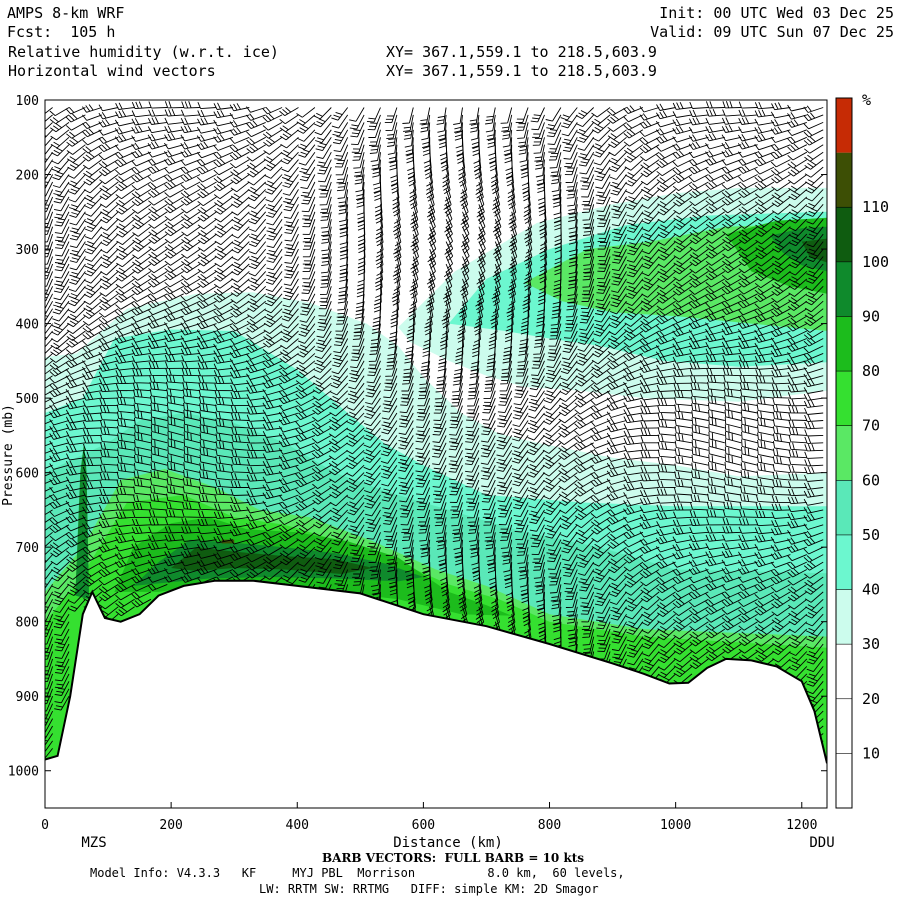 This screenshot has width=900, height=900. Describe the element at coordinates (27, 474) in the screenshot. I see `y-tick-label: 600` at that location.